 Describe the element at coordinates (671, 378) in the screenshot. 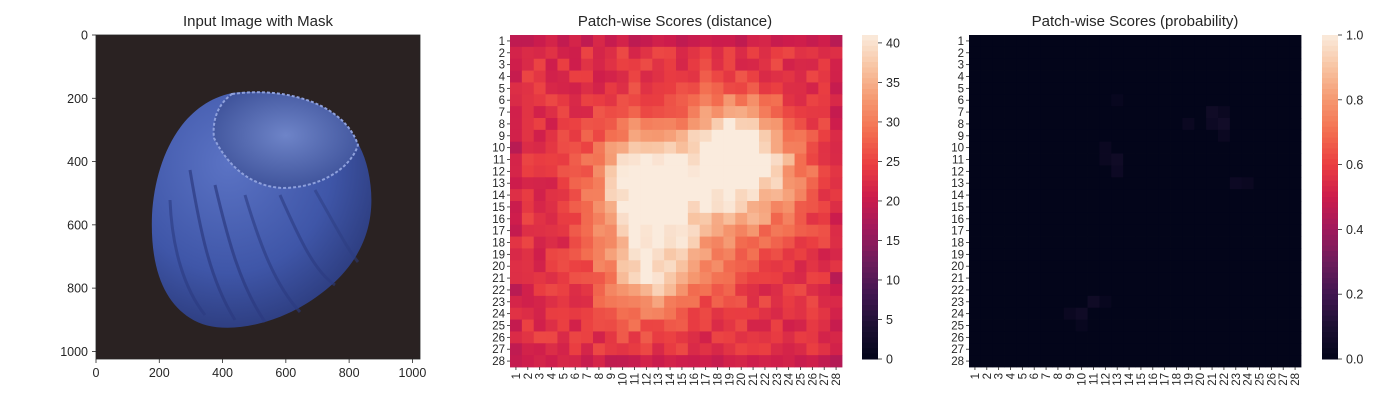

I see `col-tick-label: 14` at that location.